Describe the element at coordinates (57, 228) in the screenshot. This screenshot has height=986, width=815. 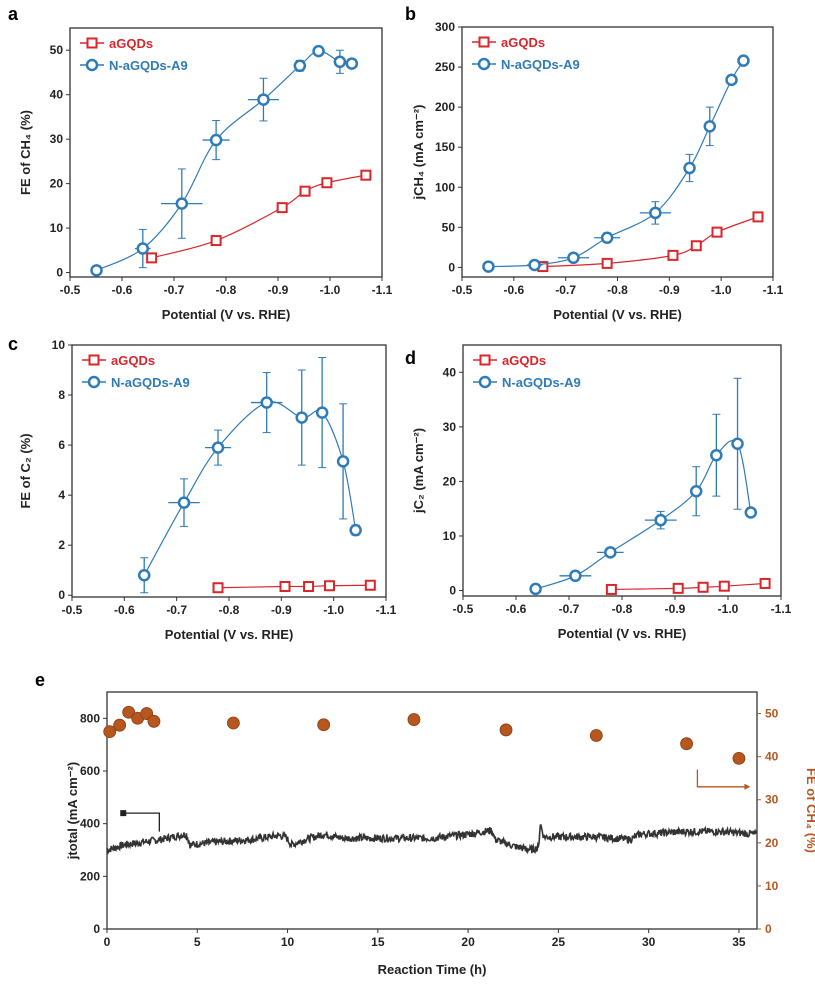
I see `y-tick-label: 10` at that location.